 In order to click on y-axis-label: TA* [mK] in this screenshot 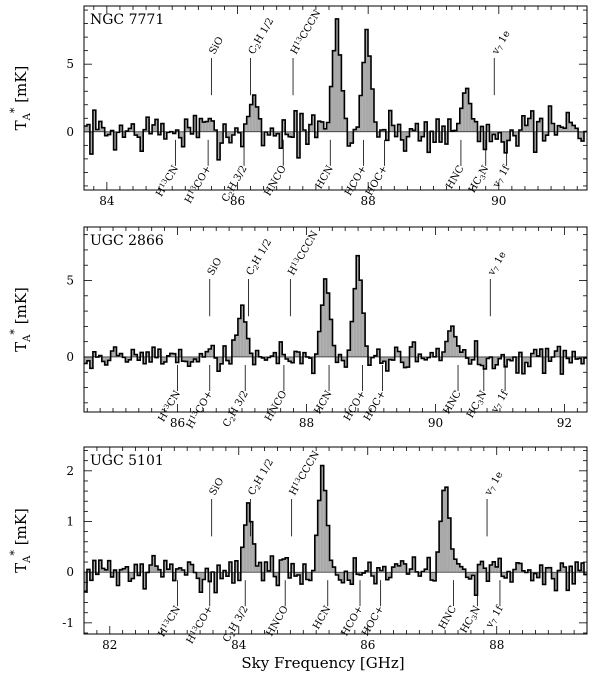, I will do `click(20, 540)`.